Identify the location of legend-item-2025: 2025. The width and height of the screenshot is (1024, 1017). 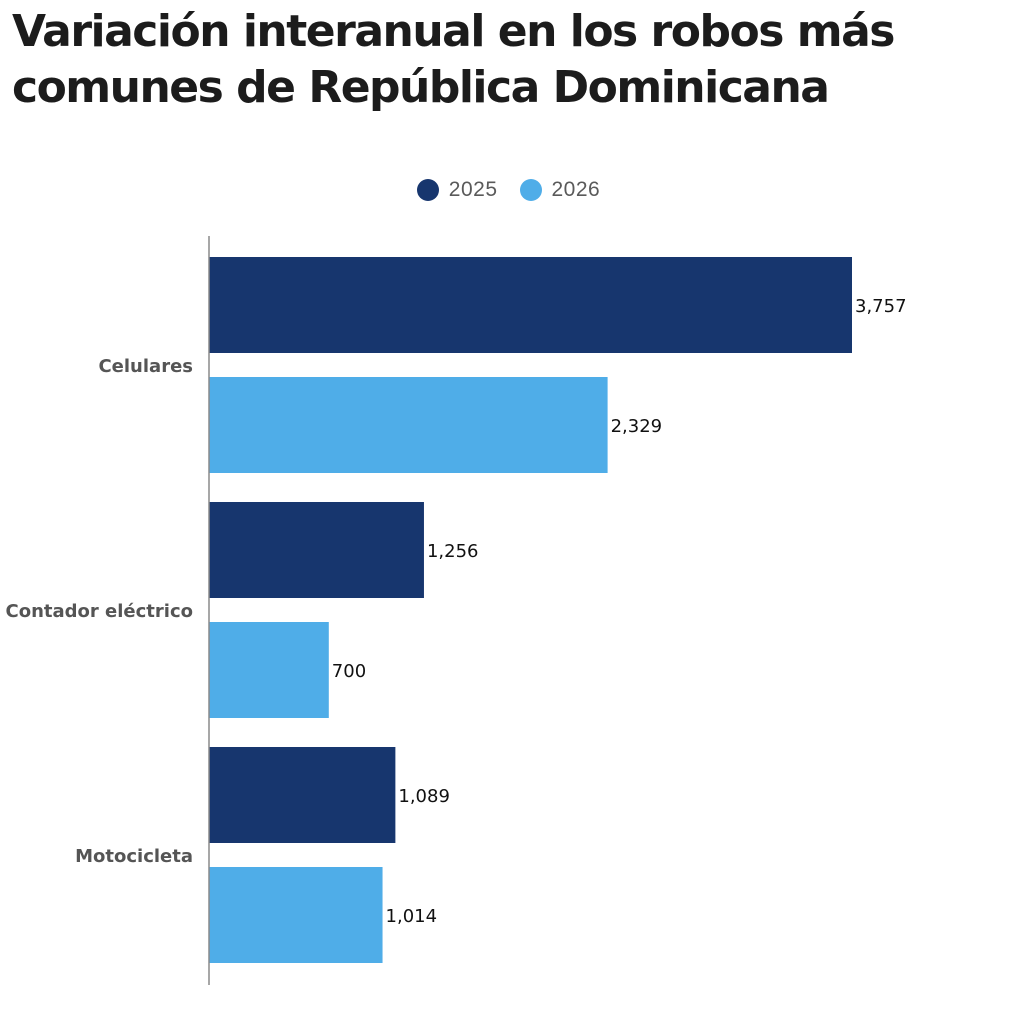
(457, 190).